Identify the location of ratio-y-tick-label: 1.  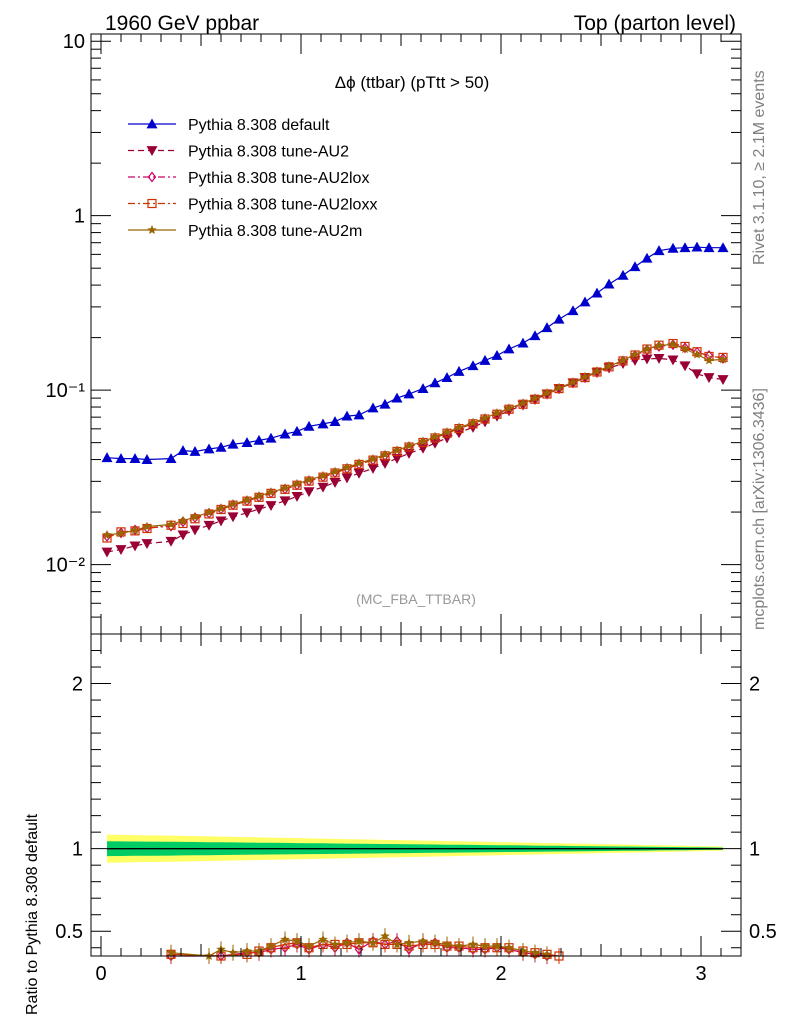
(77, 850).